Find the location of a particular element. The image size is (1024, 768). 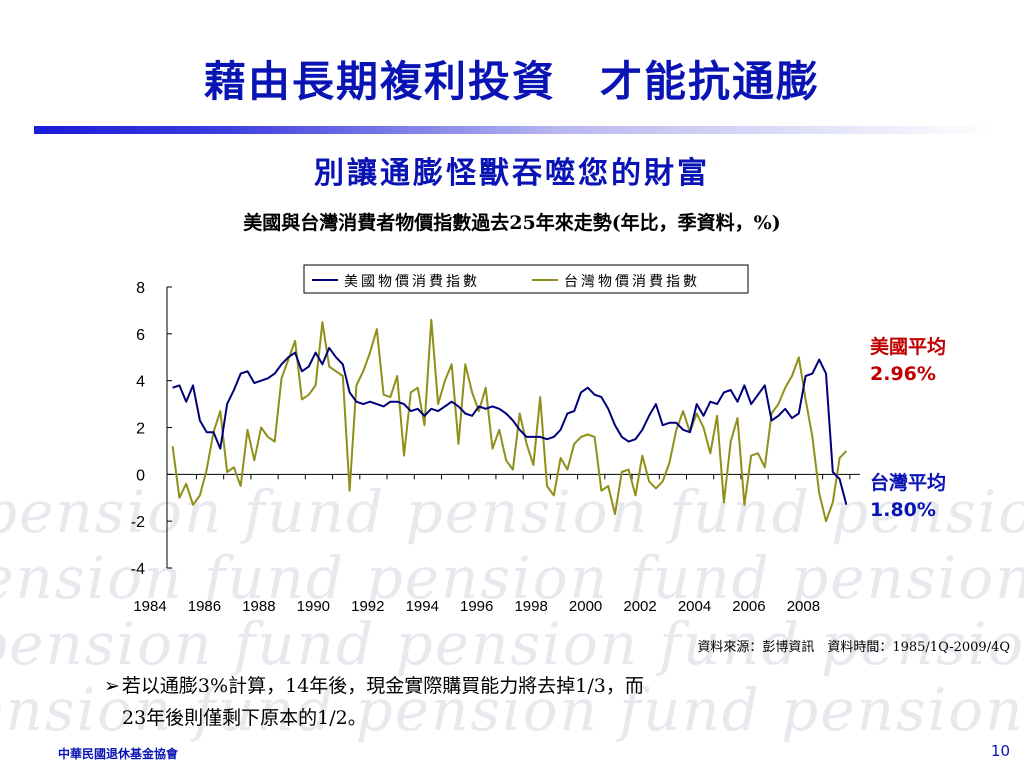

x-tick-label: 2006 is located at coordinates (748, 606).